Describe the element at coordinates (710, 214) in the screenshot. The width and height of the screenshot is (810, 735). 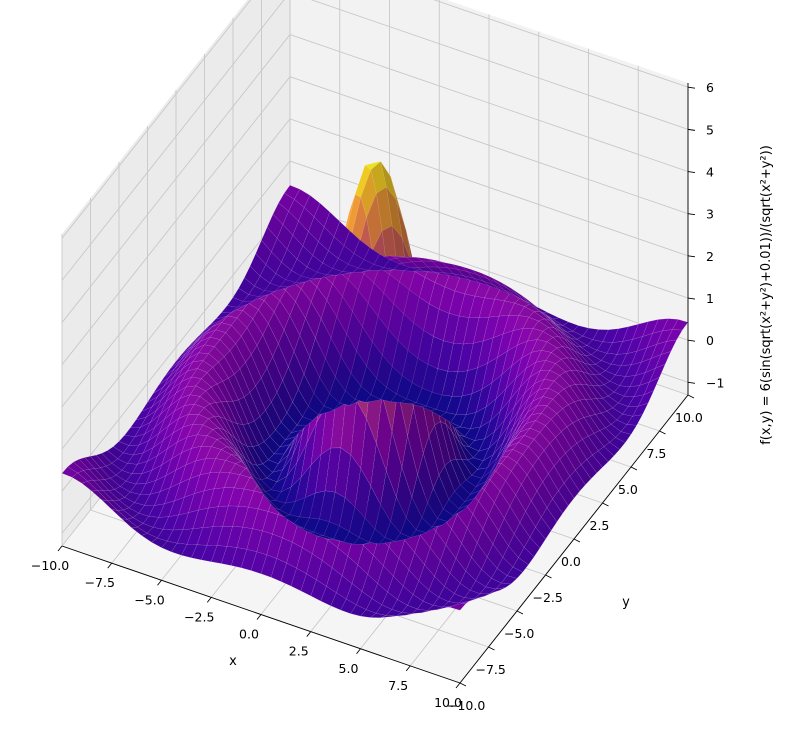
I see `z-tick-label: 3` at that location.